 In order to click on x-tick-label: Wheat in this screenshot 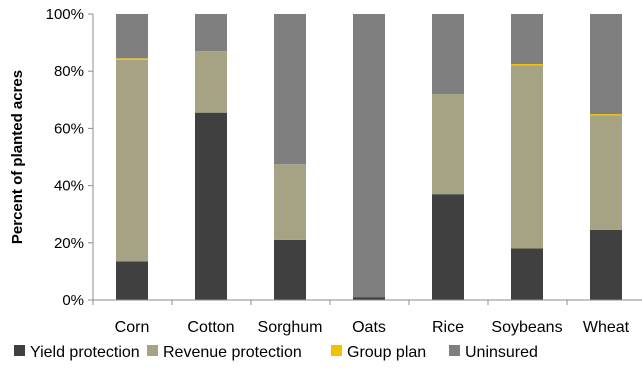, I will do `click(606, 327)`.